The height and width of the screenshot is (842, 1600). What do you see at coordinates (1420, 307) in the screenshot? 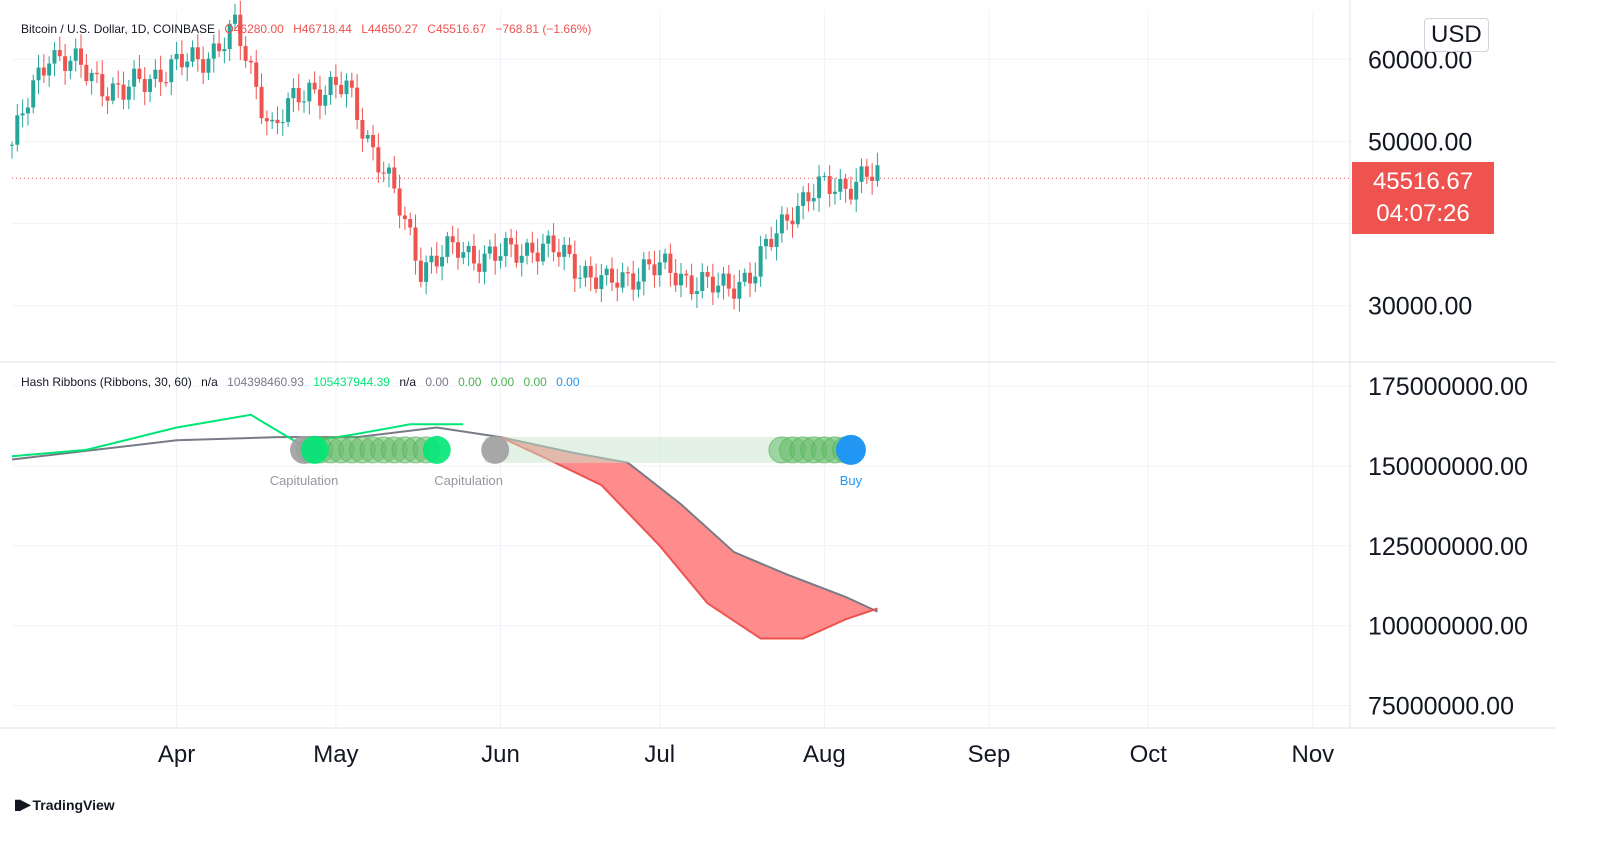
I see `price-axis-label: 30000.00` at bounding box center [1420, 307].